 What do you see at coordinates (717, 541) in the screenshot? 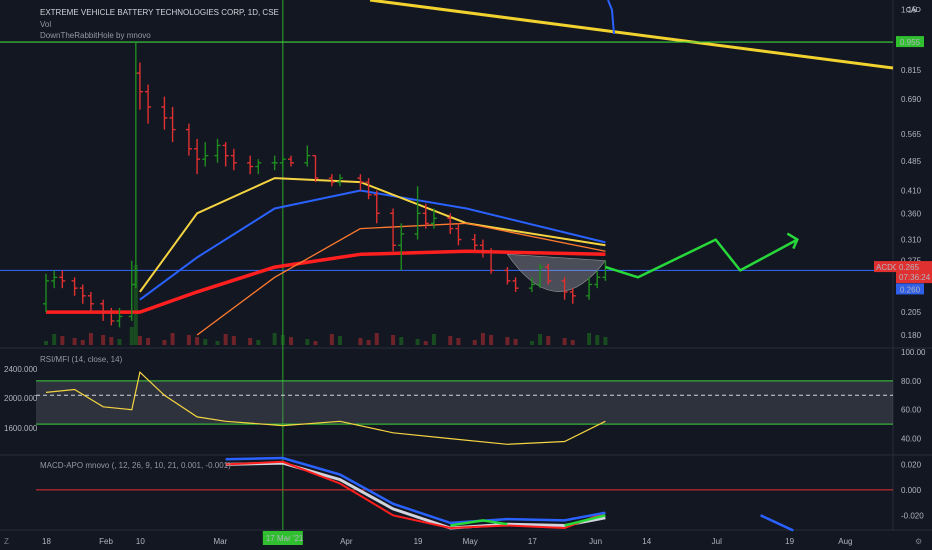
I see `time-tick-label: Jul` at bounding box center [717, 541].